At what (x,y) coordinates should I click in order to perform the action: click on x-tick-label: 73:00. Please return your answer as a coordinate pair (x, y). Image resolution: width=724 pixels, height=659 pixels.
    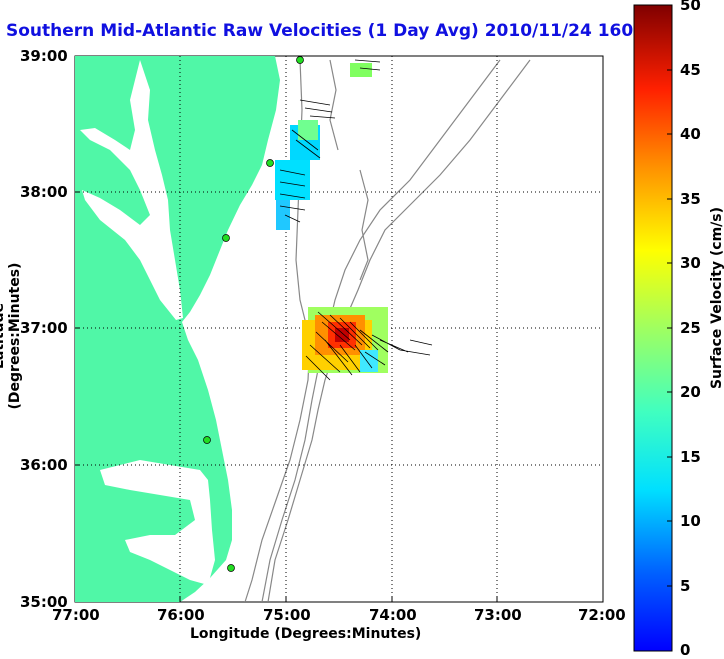
    Looking at the image, I should click on (498, 615).